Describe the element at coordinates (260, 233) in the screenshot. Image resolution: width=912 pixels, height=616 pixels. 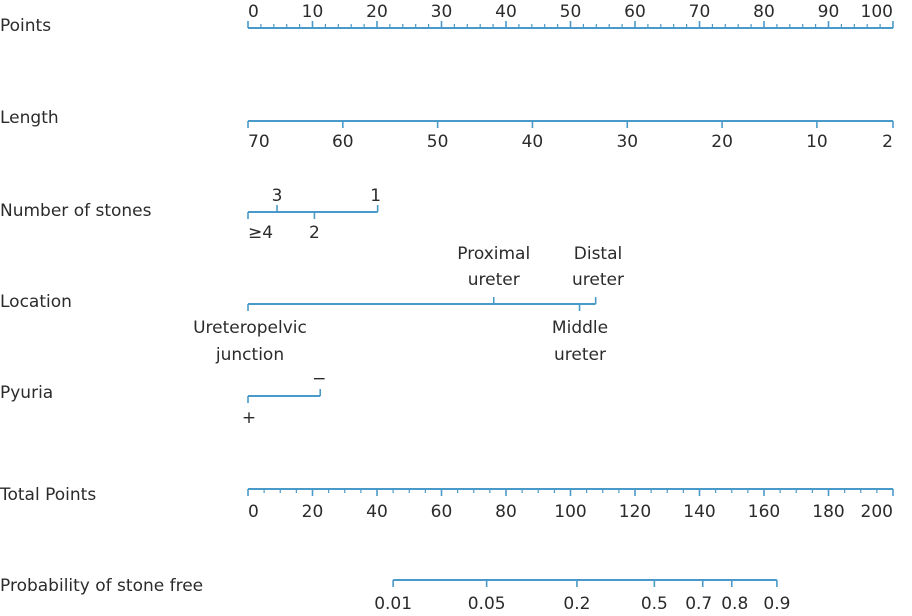
I see `number-of-stones-tick-label: ≥4` at that location.